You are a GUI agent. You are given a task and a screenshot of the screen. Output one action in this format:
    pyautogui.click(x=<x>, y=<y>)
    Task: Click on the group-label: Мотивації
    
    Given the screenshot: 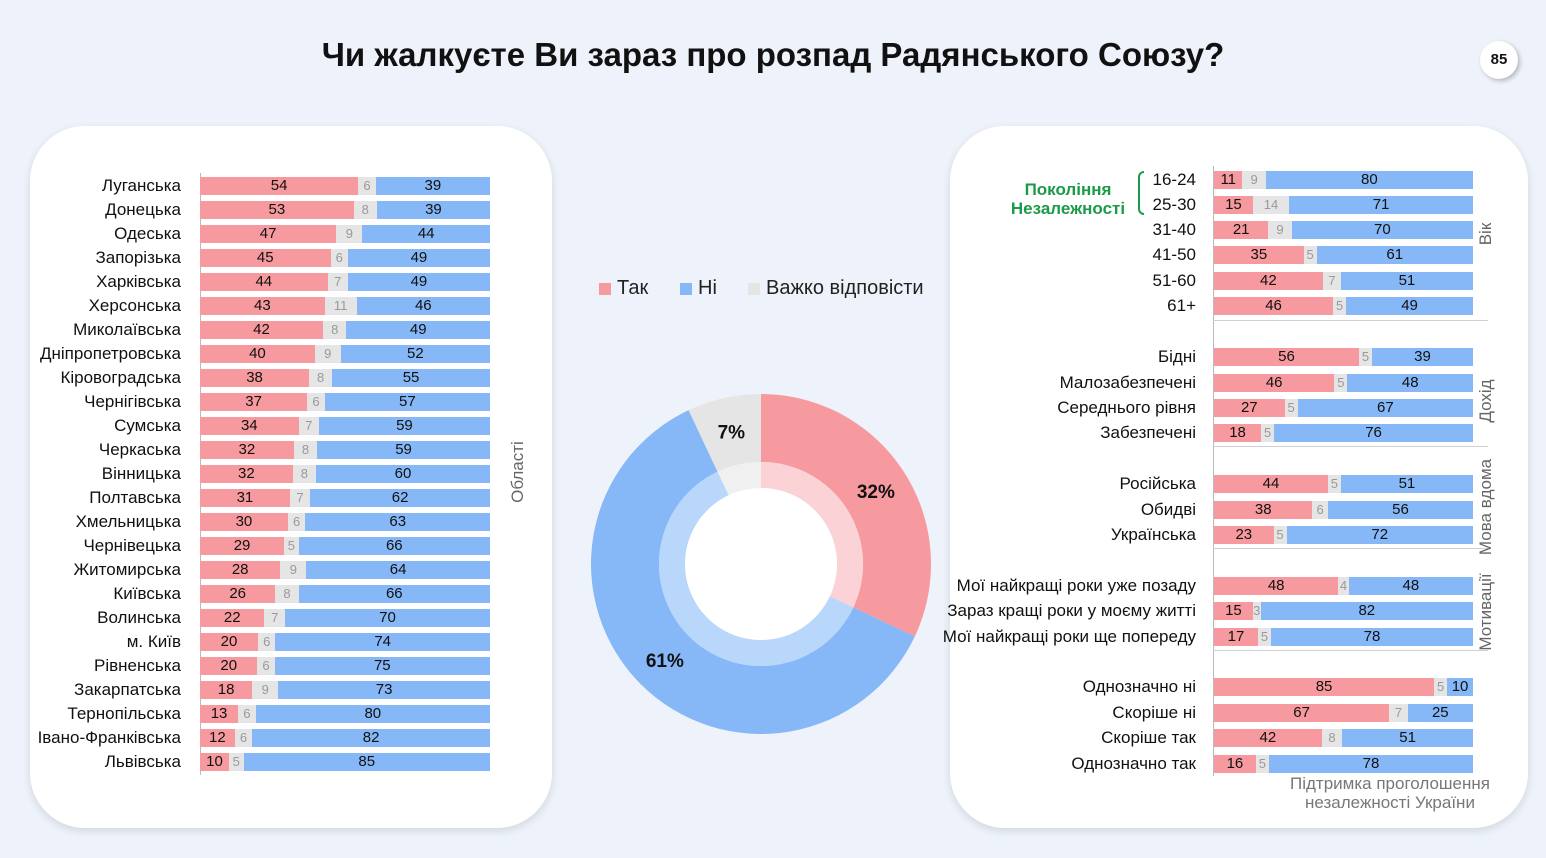 What is the action you would take?
    pyautogui.click(x=1485, y=612)
    